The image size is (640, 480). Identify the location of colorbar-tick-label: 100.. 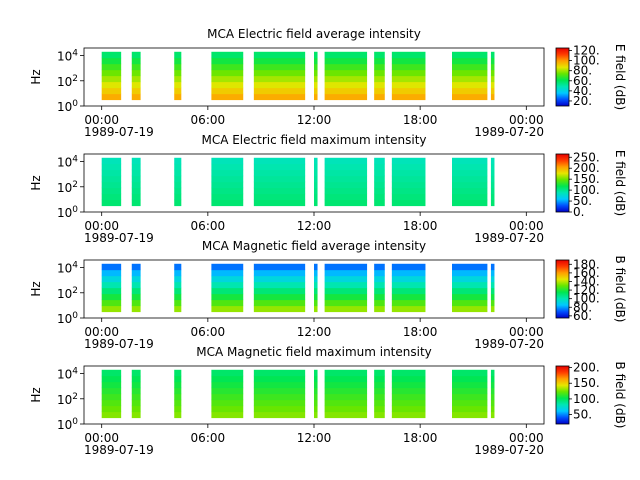
(586, 299).